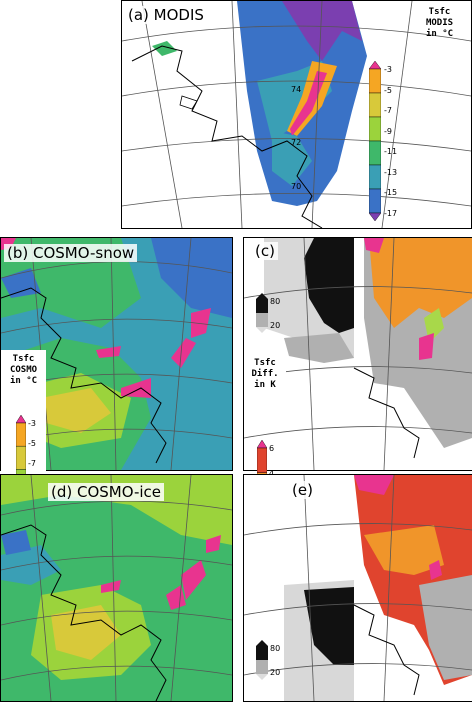 This screenshot has height=702, width=472. I want to click on panel-a-title: (a) MODIS, so click(166, 15).